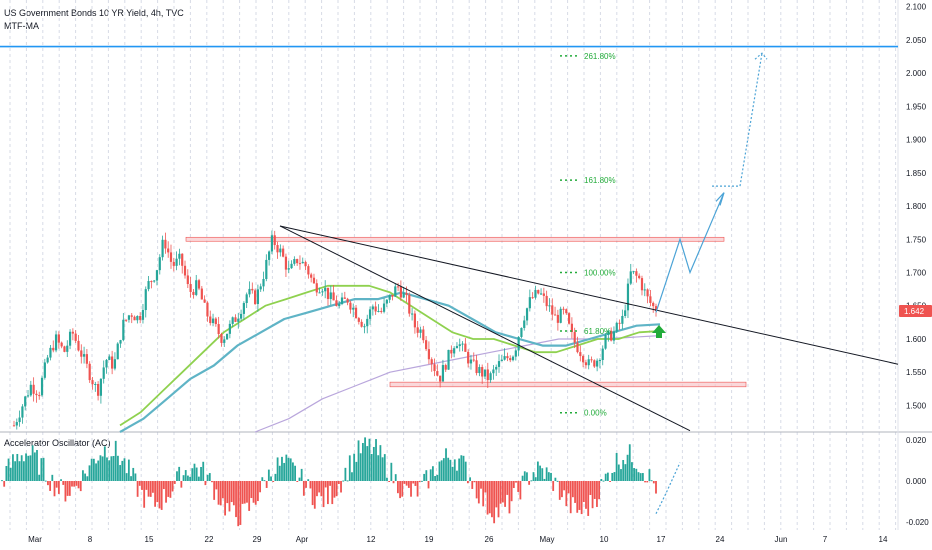  What do you see at coordinates (914, 311) in the screenshot?
I see `last-price-label: 1.642` at bounding box center [914, 311].